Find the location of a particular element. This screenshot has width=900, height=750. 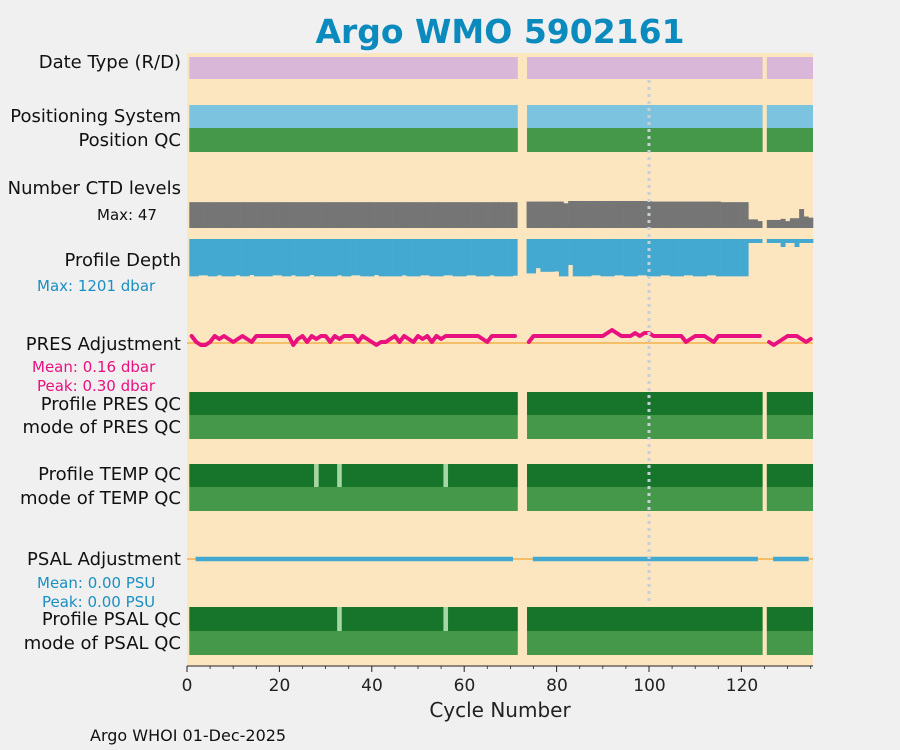

mode-temp-qc-band is located at coordinates (353, 499).